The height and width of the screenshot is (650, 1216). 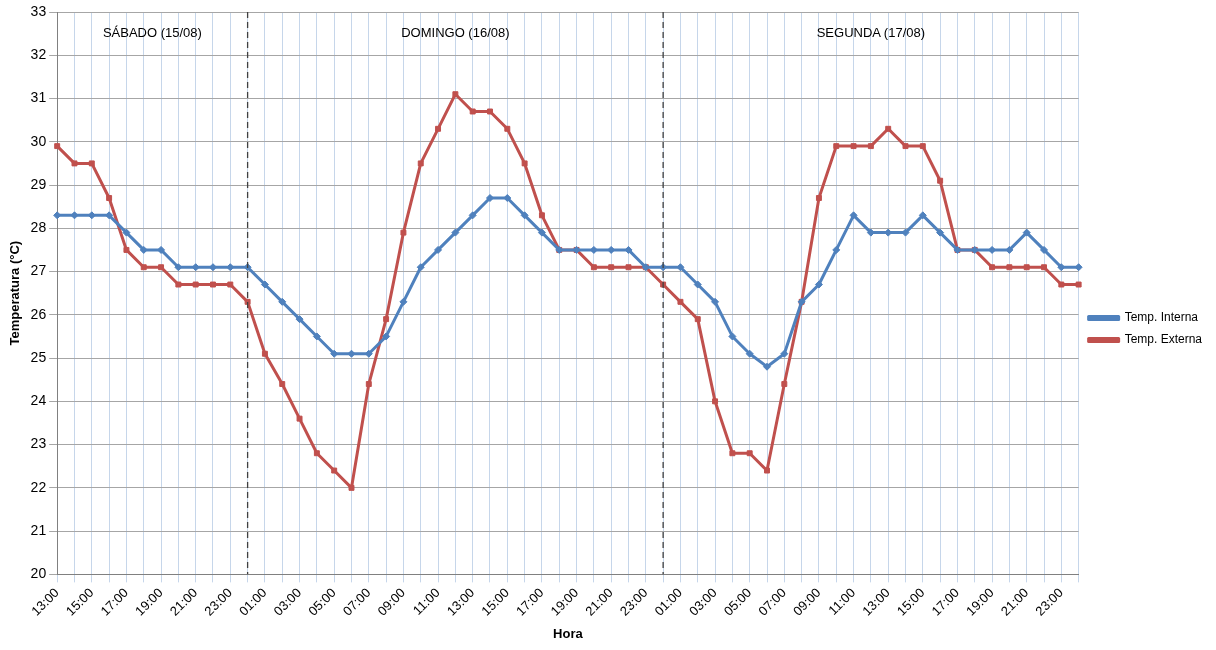 What do you see at coordinates (38, 529) in the screenshot?
I see `y-tick-label: 21` at bounding box center [38, 529].